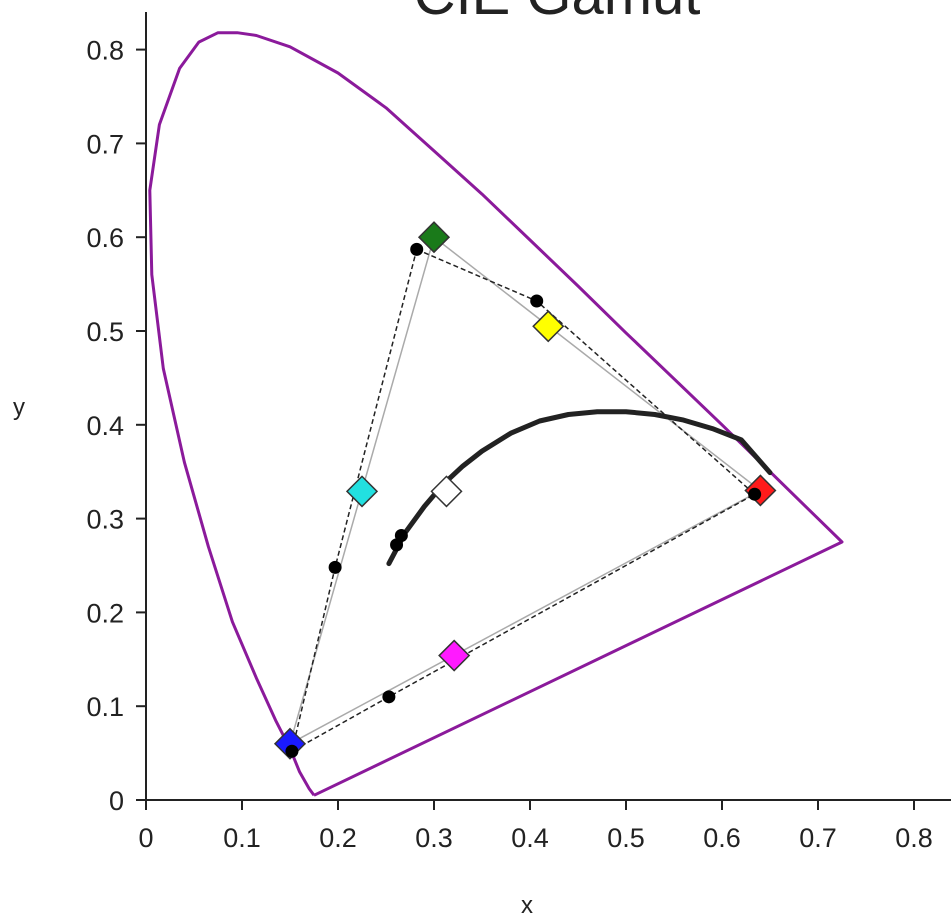 The image size is (951, 917). I want to click on planckian-locus-curve, so click(579, 488).